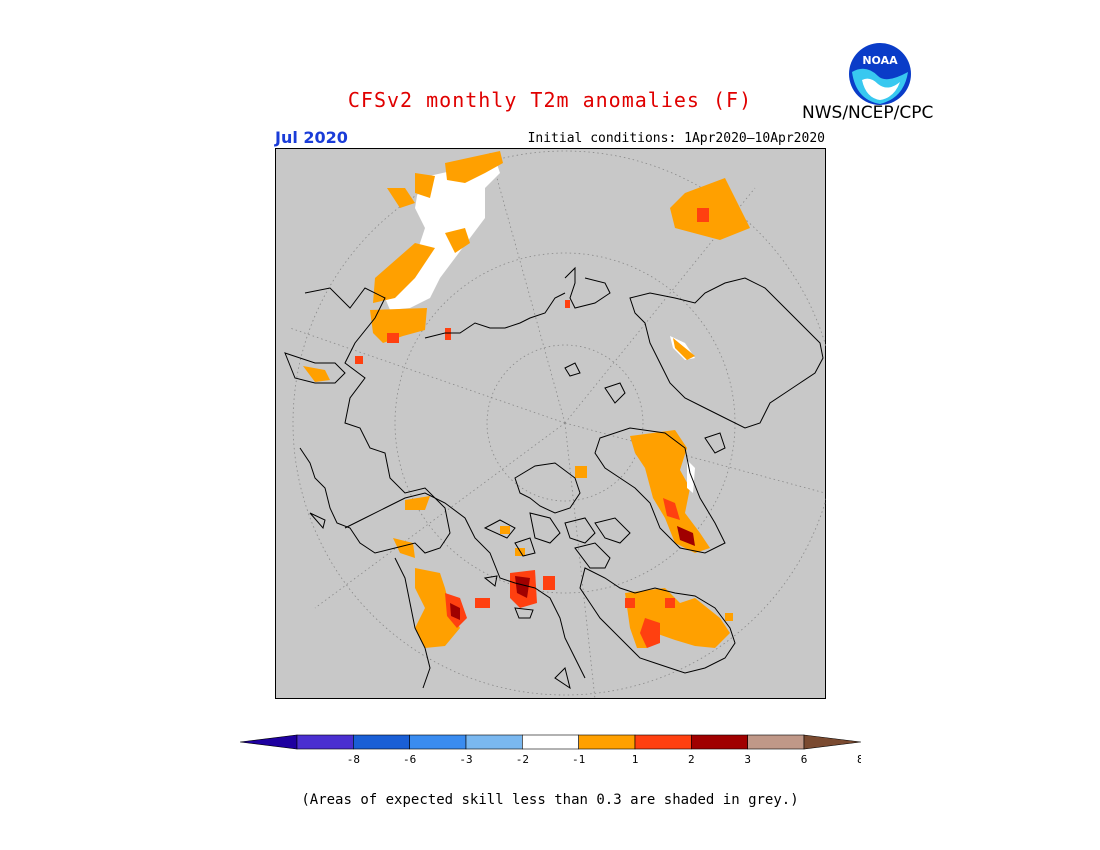 The height and width of the screenshot is (850, 1100). Describe the element at coordinates (747, 759) in the screenshot. I see `colorbar-tick-label: 3` at that location.